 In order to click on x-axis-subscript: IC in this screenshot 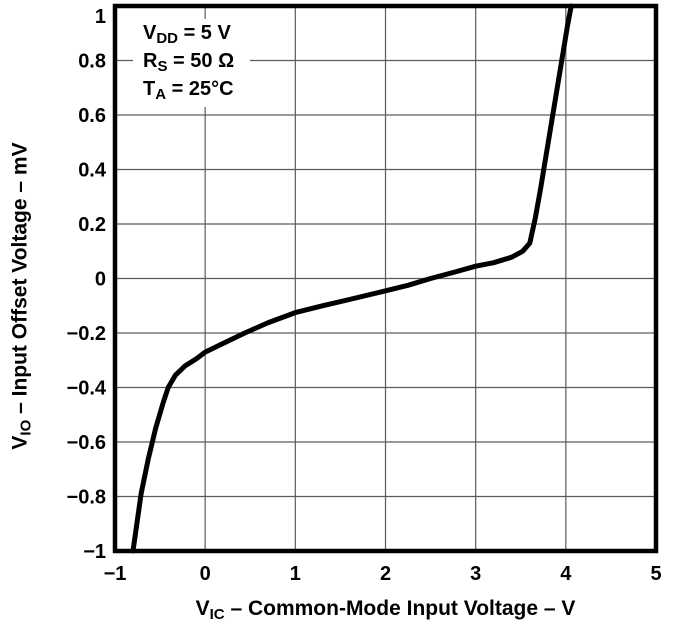, I will do `click(217, 614)`.